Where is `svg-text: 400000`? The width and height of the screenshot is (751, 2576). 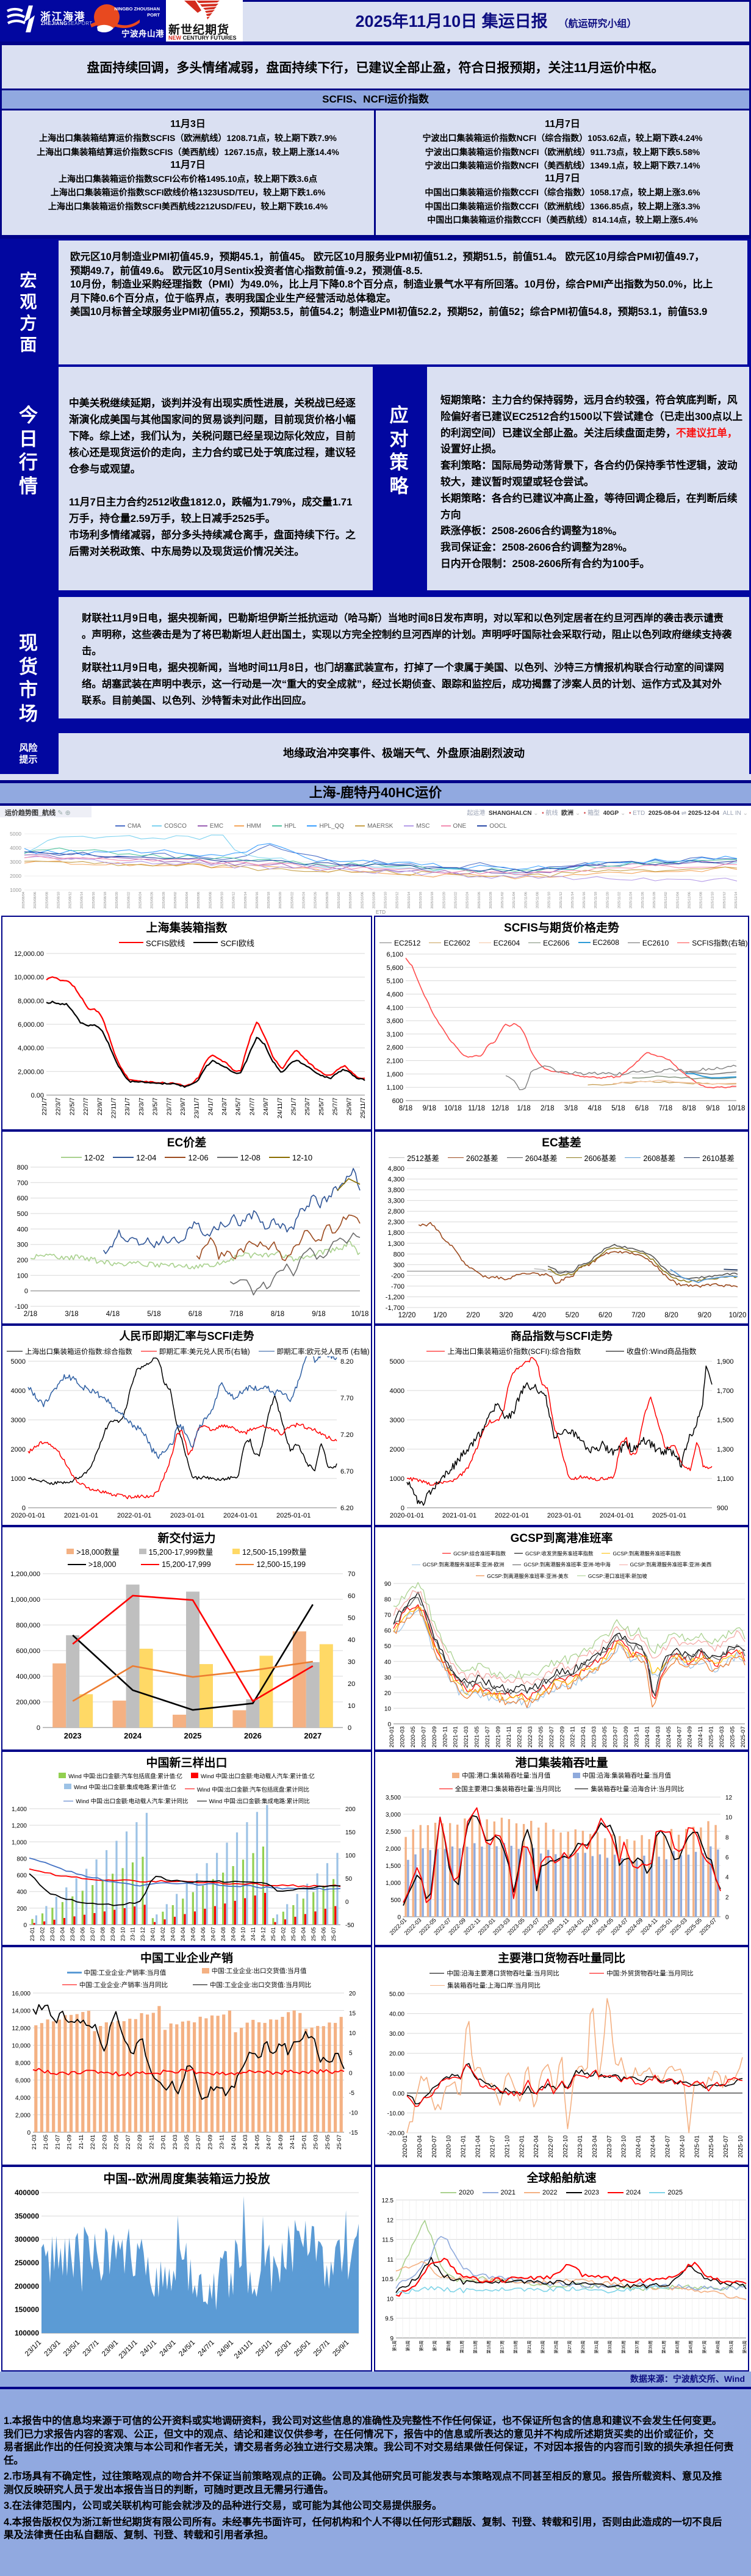 svg-text: 400000 is located at coordinates (27, 2192).